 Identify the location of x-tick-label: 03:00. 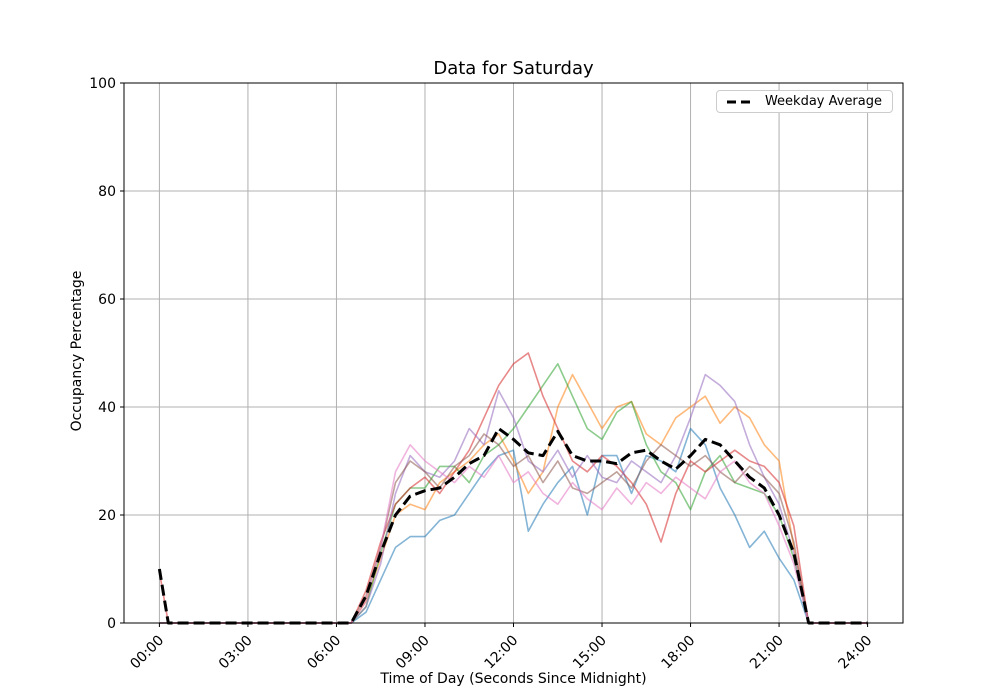
(236, 653).